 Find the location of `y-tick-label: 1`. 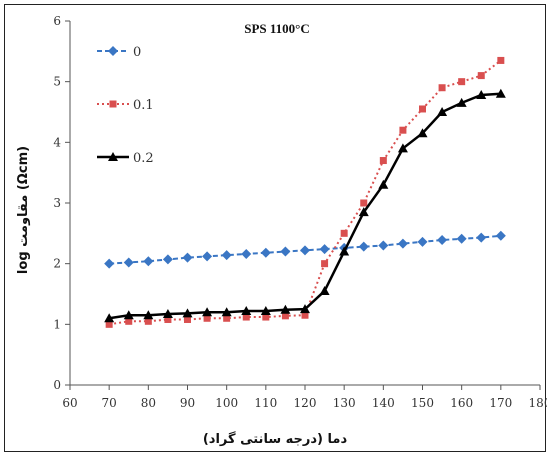

y-tick-label: 1 is located at coordinates (57, 324).